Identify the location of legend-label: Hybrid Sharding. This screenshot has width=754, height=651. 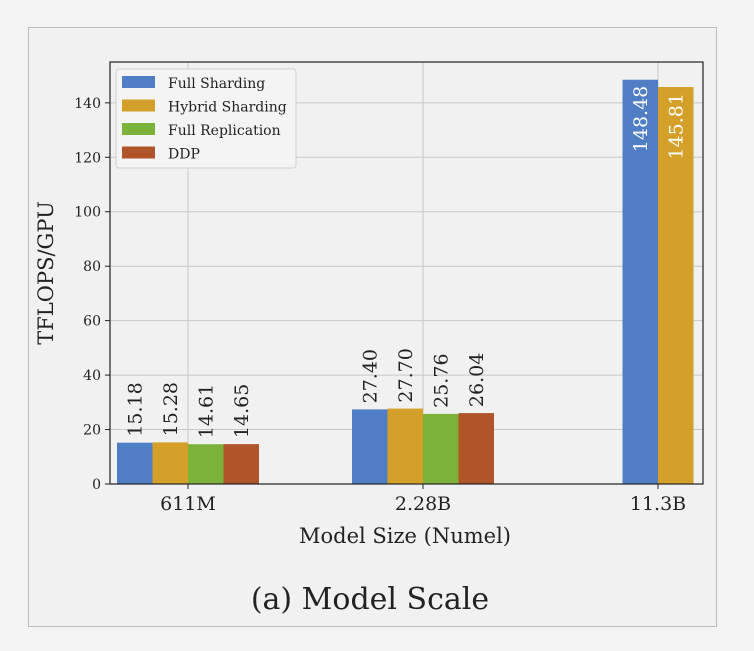
(227, 108).